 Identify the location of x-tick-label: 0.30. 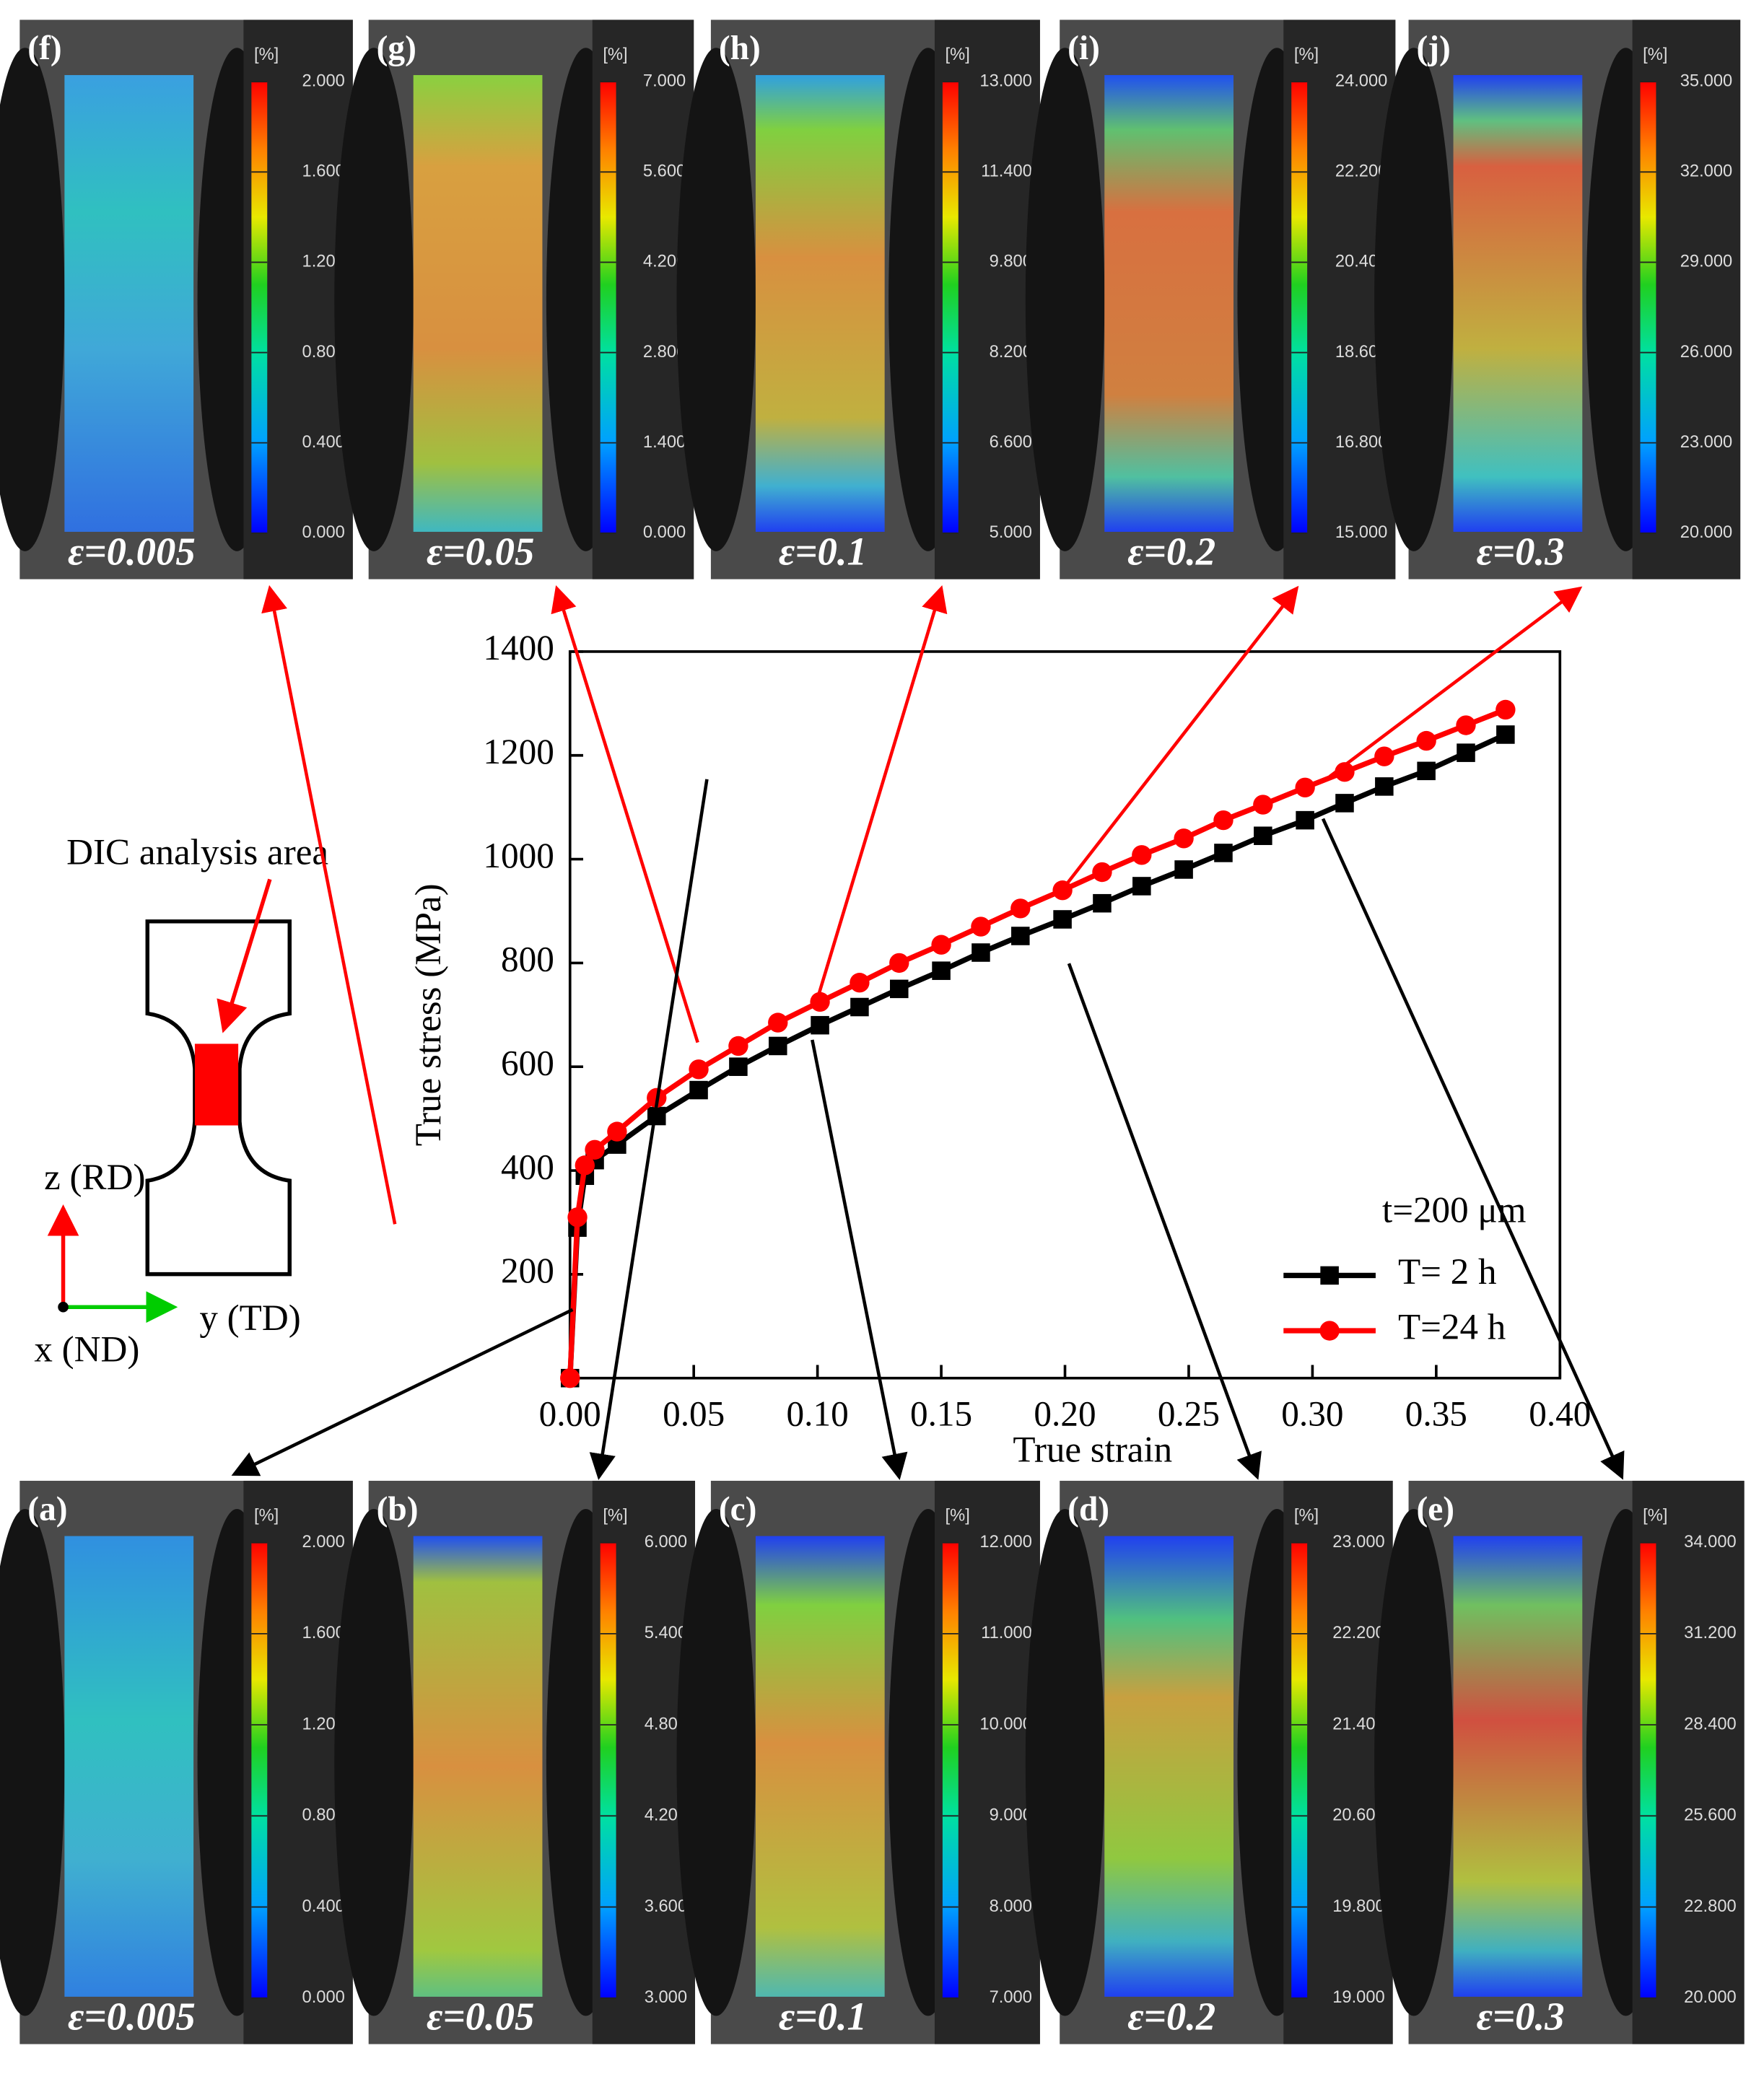
(1312, 1414).